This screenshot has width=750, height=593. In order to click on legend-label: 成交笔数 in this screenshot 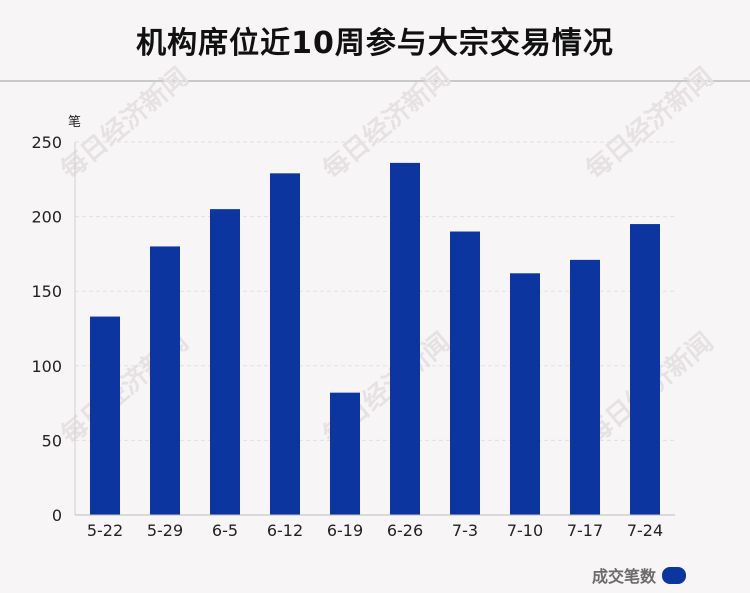, I will do `click(624, 576)`.